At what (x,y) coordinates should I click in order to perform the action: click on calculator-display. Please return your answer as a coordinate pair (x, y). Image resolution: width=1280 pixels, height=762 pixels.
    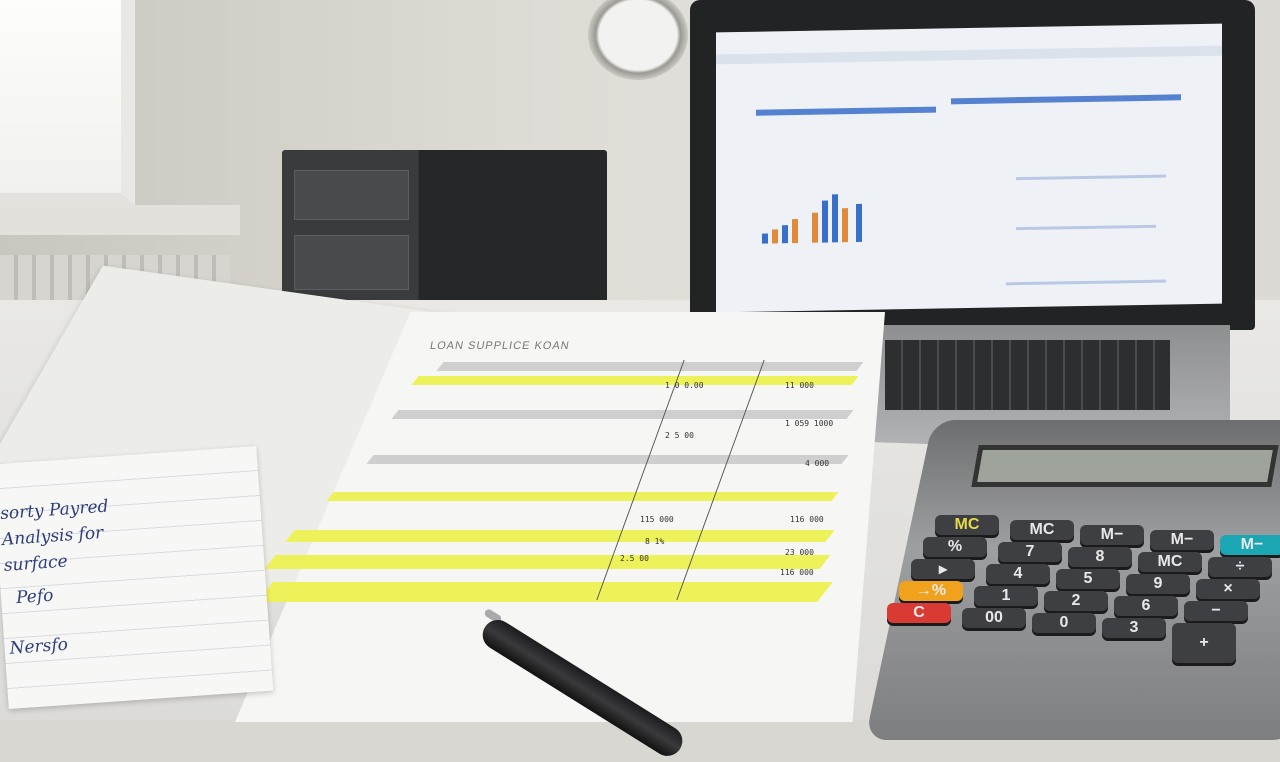
    Looking at the image, I should click on (1125, 466).